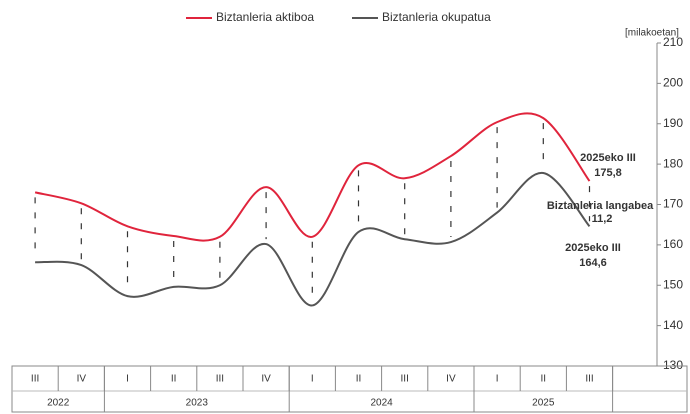 This screenshot has width=690, height=414. What do you see at coordinates (652, 33) in the screenshot?
I see `y-axis-label: [milakoetan]` at bounding box center [652, 33].